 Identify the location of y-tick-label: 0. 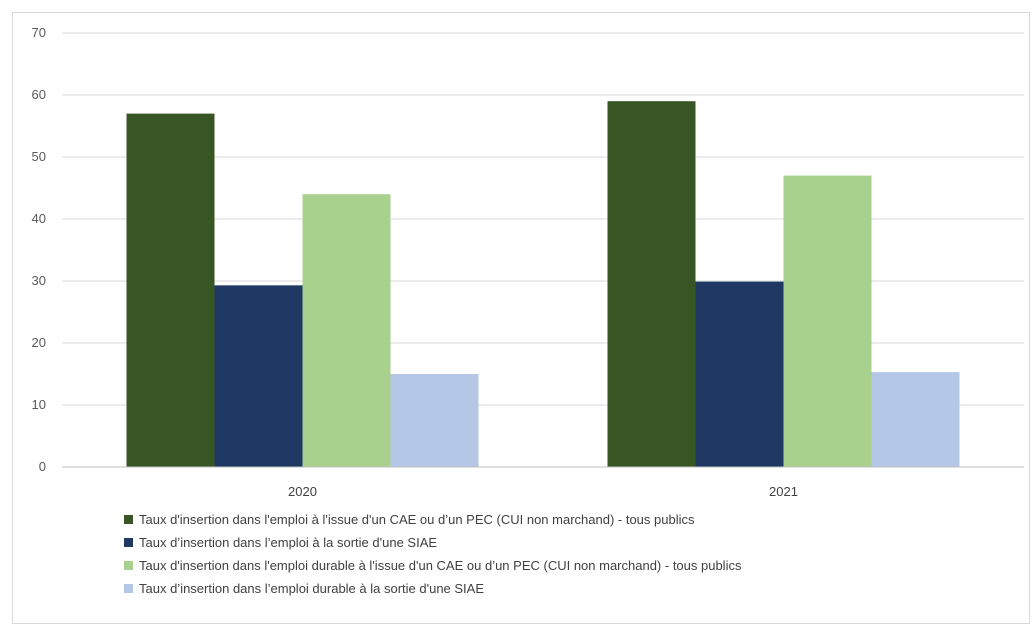
(42, 466).